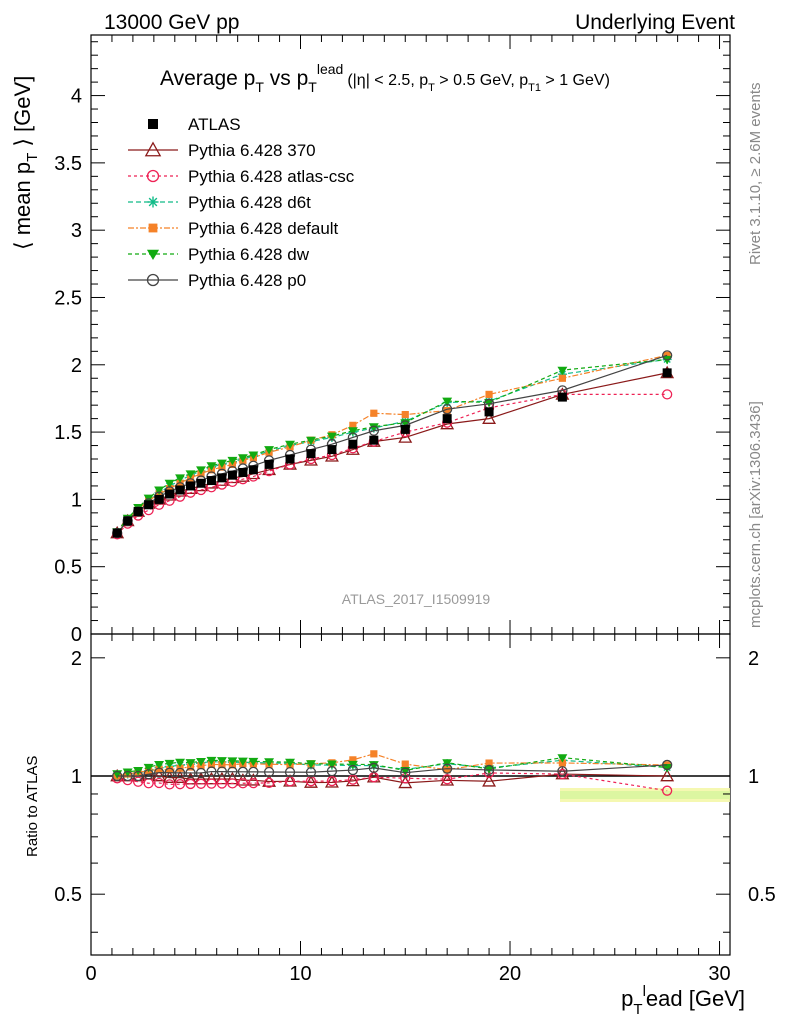 The height and width of the screenshot is (1029, 786). I want to click on legend-entry-pythia-6-428-370: Pythia 6.428 370, so click(222, 150).